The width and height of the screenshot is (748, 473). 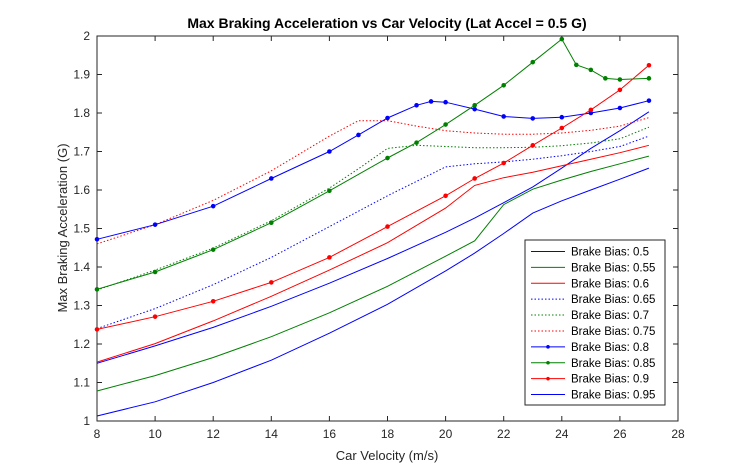 What do you see at coordinates (330, 434) in the screenshot?
I see `x-tick-label: 16` at bounding box center [330, 434].